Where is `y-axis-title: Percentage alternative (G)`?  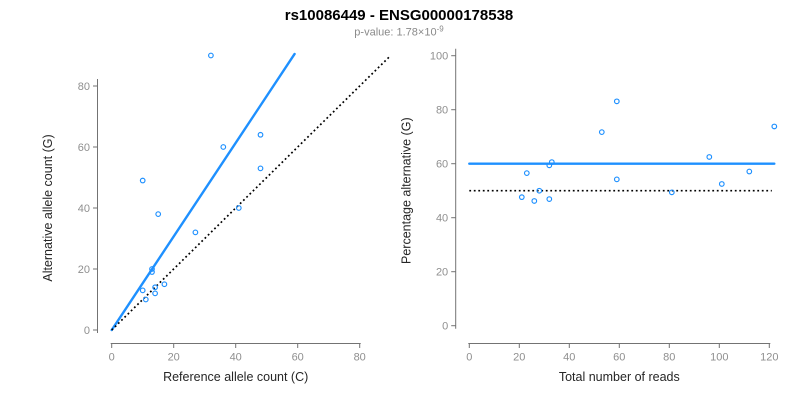
y-axis-title: Percentage alternative (G) is located at coordinates (407, 190).